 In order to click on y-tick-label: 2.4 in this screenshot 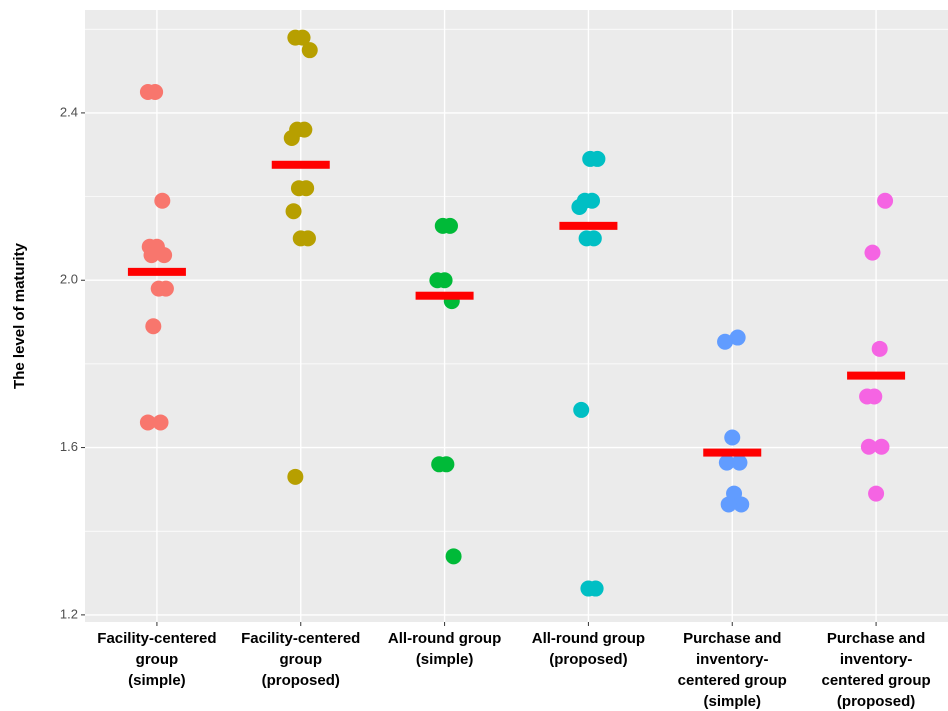, I will do `click(69, 111)`.